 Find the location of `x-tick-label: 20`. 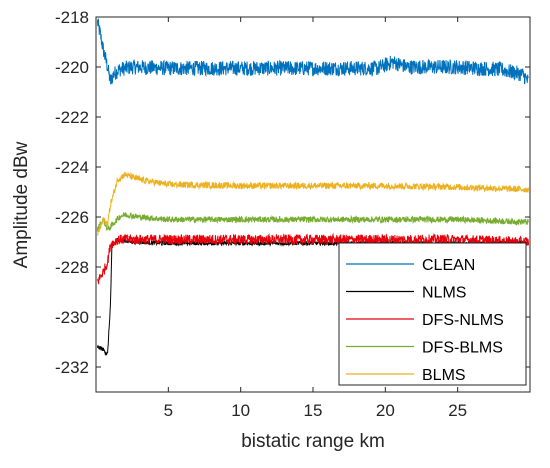

x-tick-label: 20 is located at coordinates (385, 410).